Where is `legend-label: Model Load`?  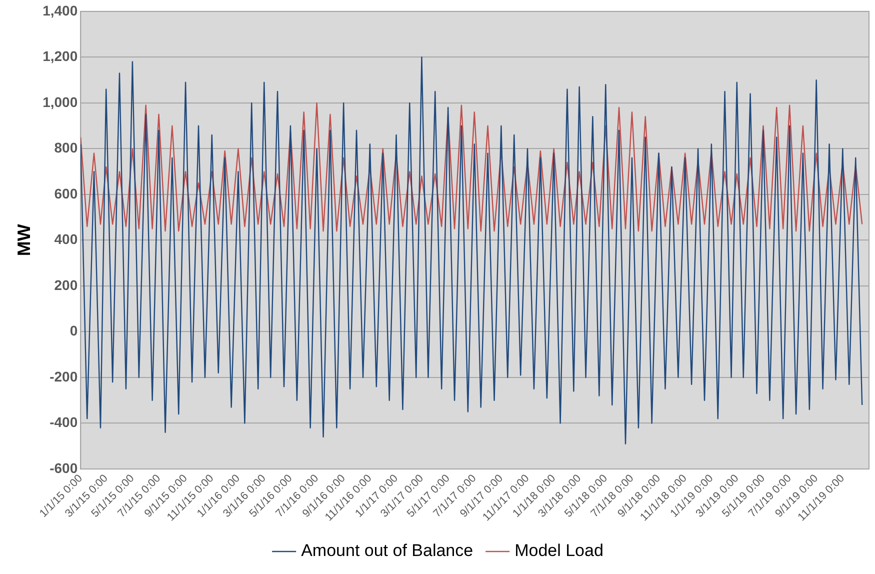
legend-label: Model Load is located at coordinates (559, 550).